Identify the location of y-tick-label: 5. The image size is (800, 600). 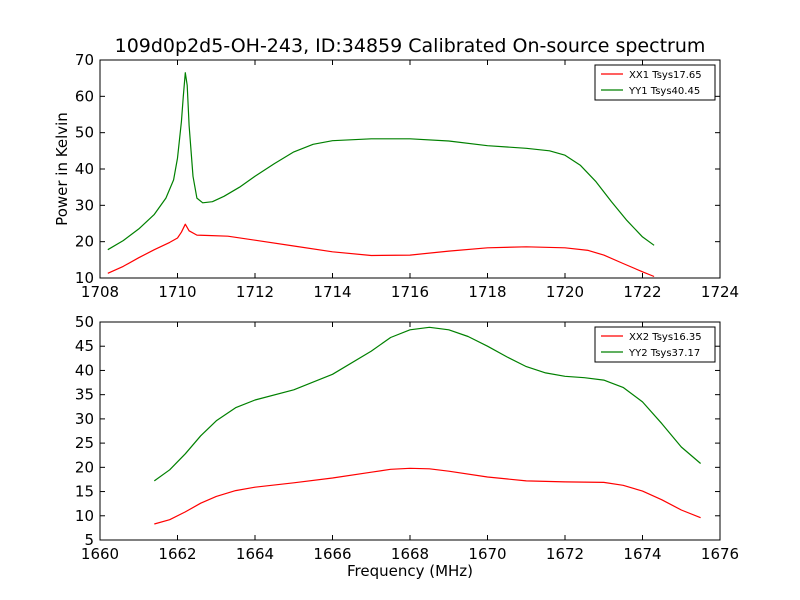
(89, 540).